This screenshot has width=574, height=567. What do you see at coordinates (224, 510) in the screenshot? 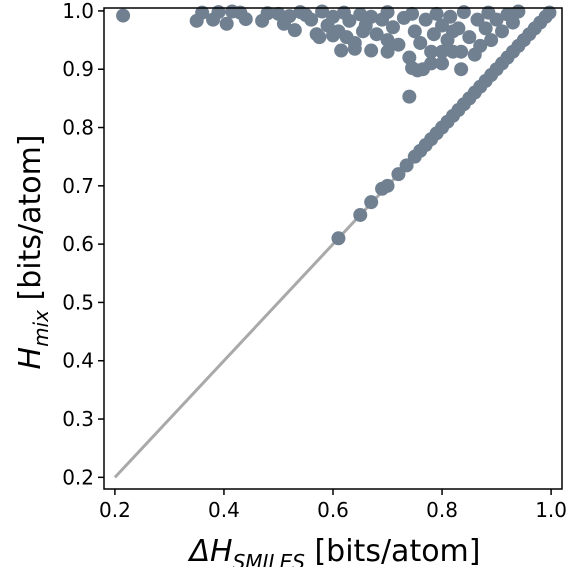
I see `x-tick-label: 0.4` at bounding box center [224, 510].